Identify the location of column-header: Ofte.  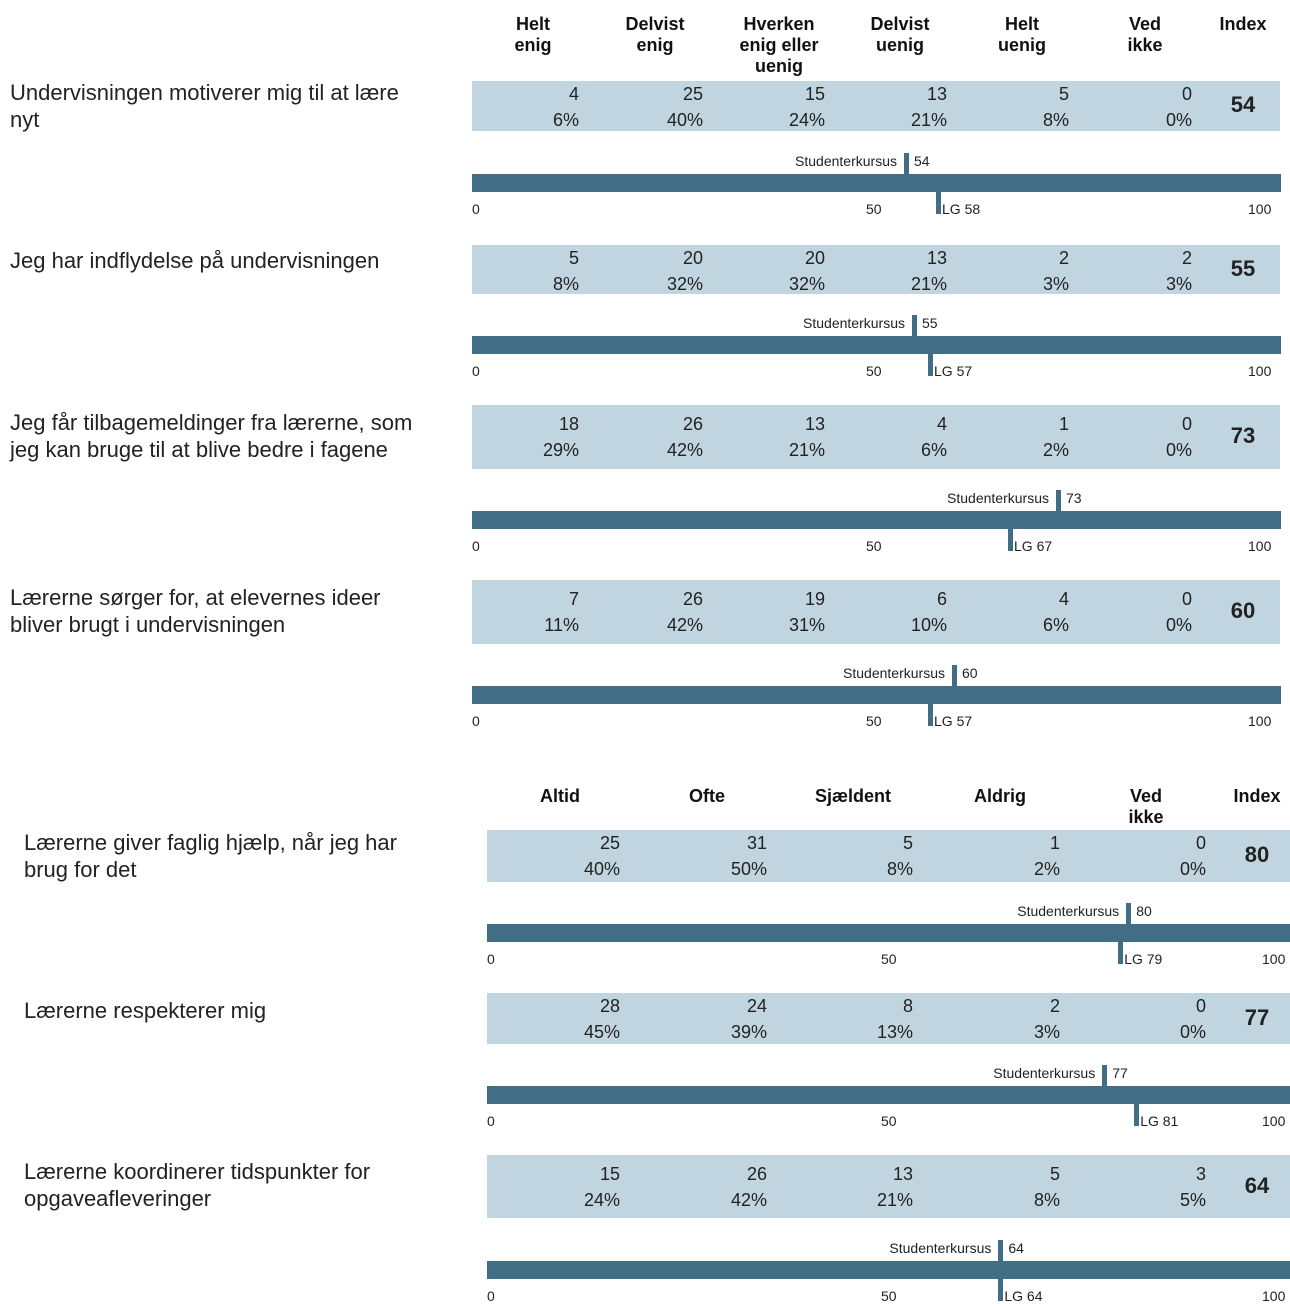
(707, 796).